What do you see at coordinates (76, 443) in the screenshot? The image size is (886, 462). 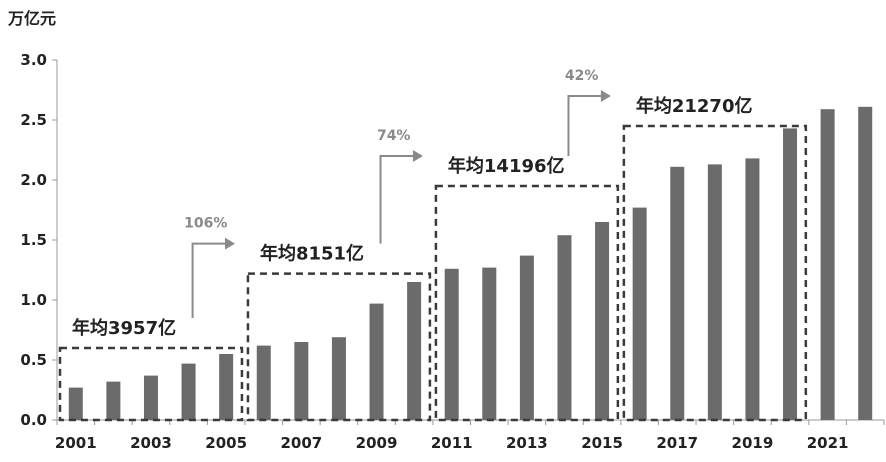 I see `x-tick-label: 2001` at bounding box center [76, 443].